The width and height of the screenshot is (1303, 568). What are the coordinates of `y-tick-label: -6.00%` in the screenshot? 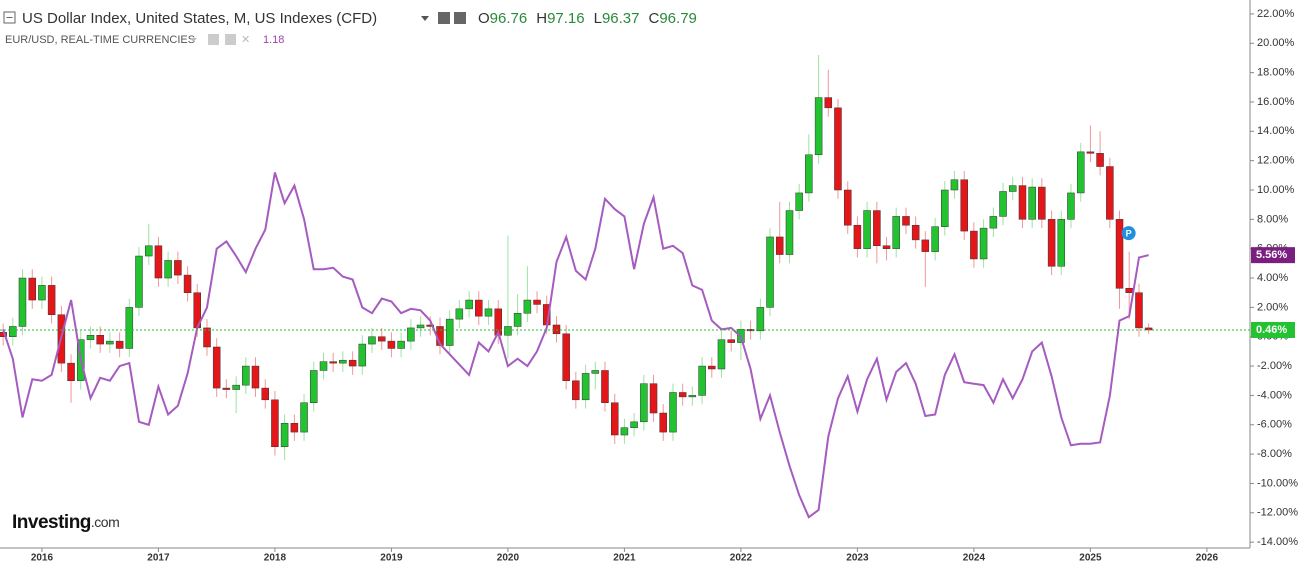 It's located at (1274, 425).